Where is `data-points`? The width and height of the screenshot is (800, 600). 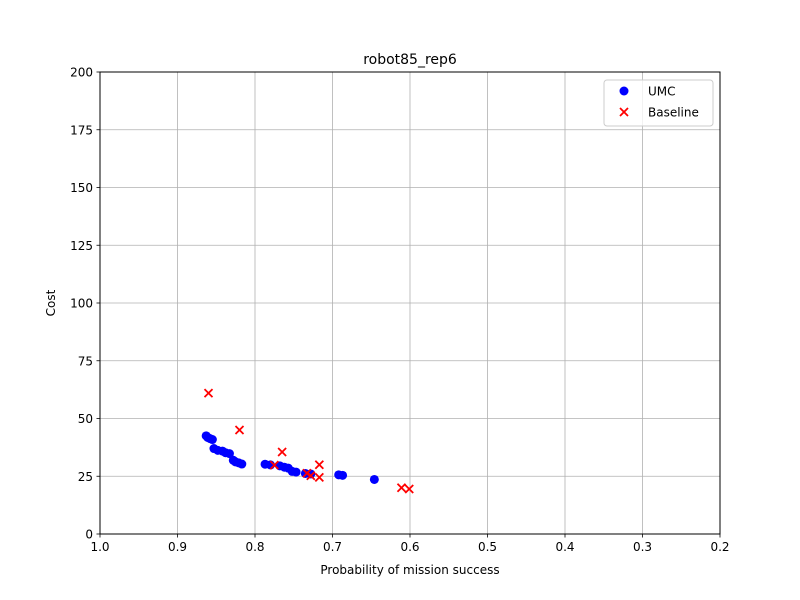 data-points is located at coordinates (307, 441).